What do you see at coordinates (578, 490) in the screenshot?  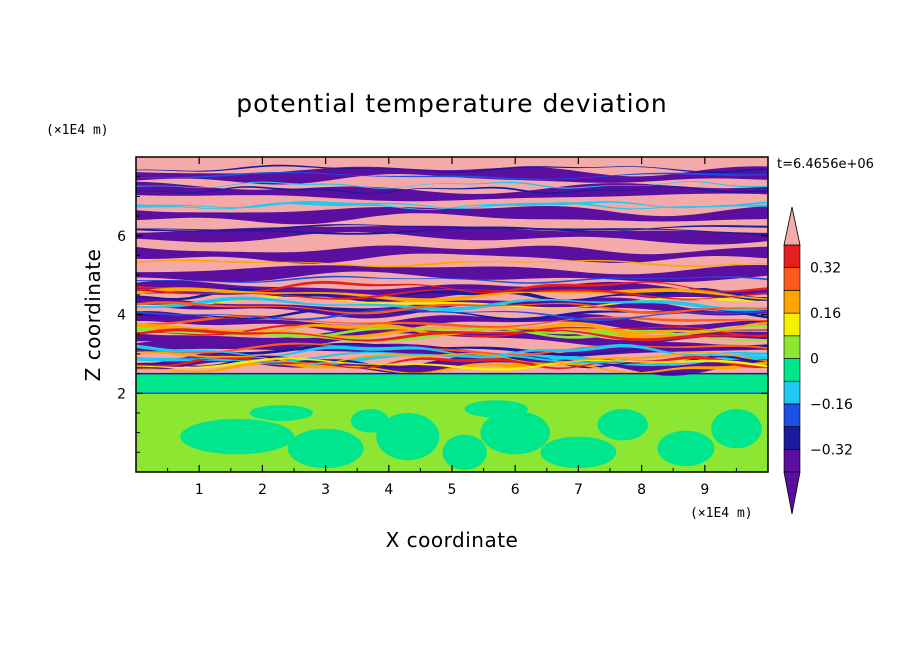 I see `x-tick-label: 7` at bounding box center [578, 490].